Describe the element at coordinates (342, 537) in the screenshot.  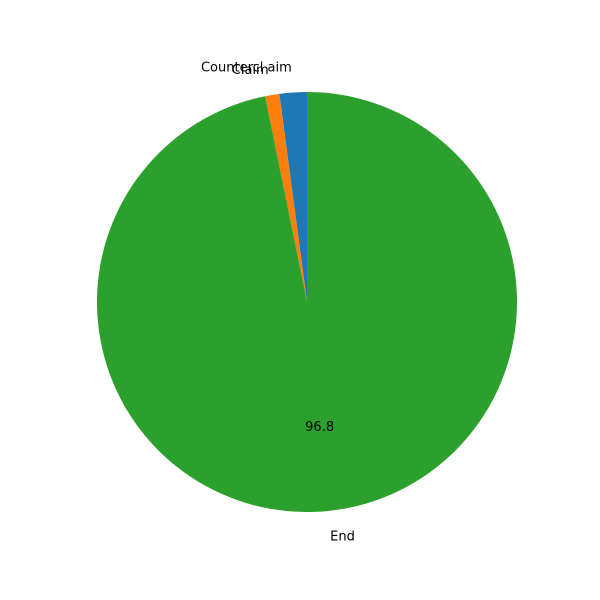
I see `slice-label-end: End` at that location.